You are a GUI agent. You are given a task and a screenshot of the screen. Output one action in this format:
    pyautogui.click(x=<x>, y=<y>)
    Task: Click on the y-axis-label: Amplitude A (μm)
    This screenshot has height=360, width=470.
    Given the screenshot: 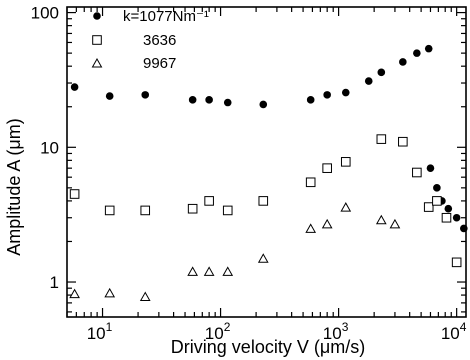 What is the action you would take?
    pyautogui.click(x=14, y=186)
    